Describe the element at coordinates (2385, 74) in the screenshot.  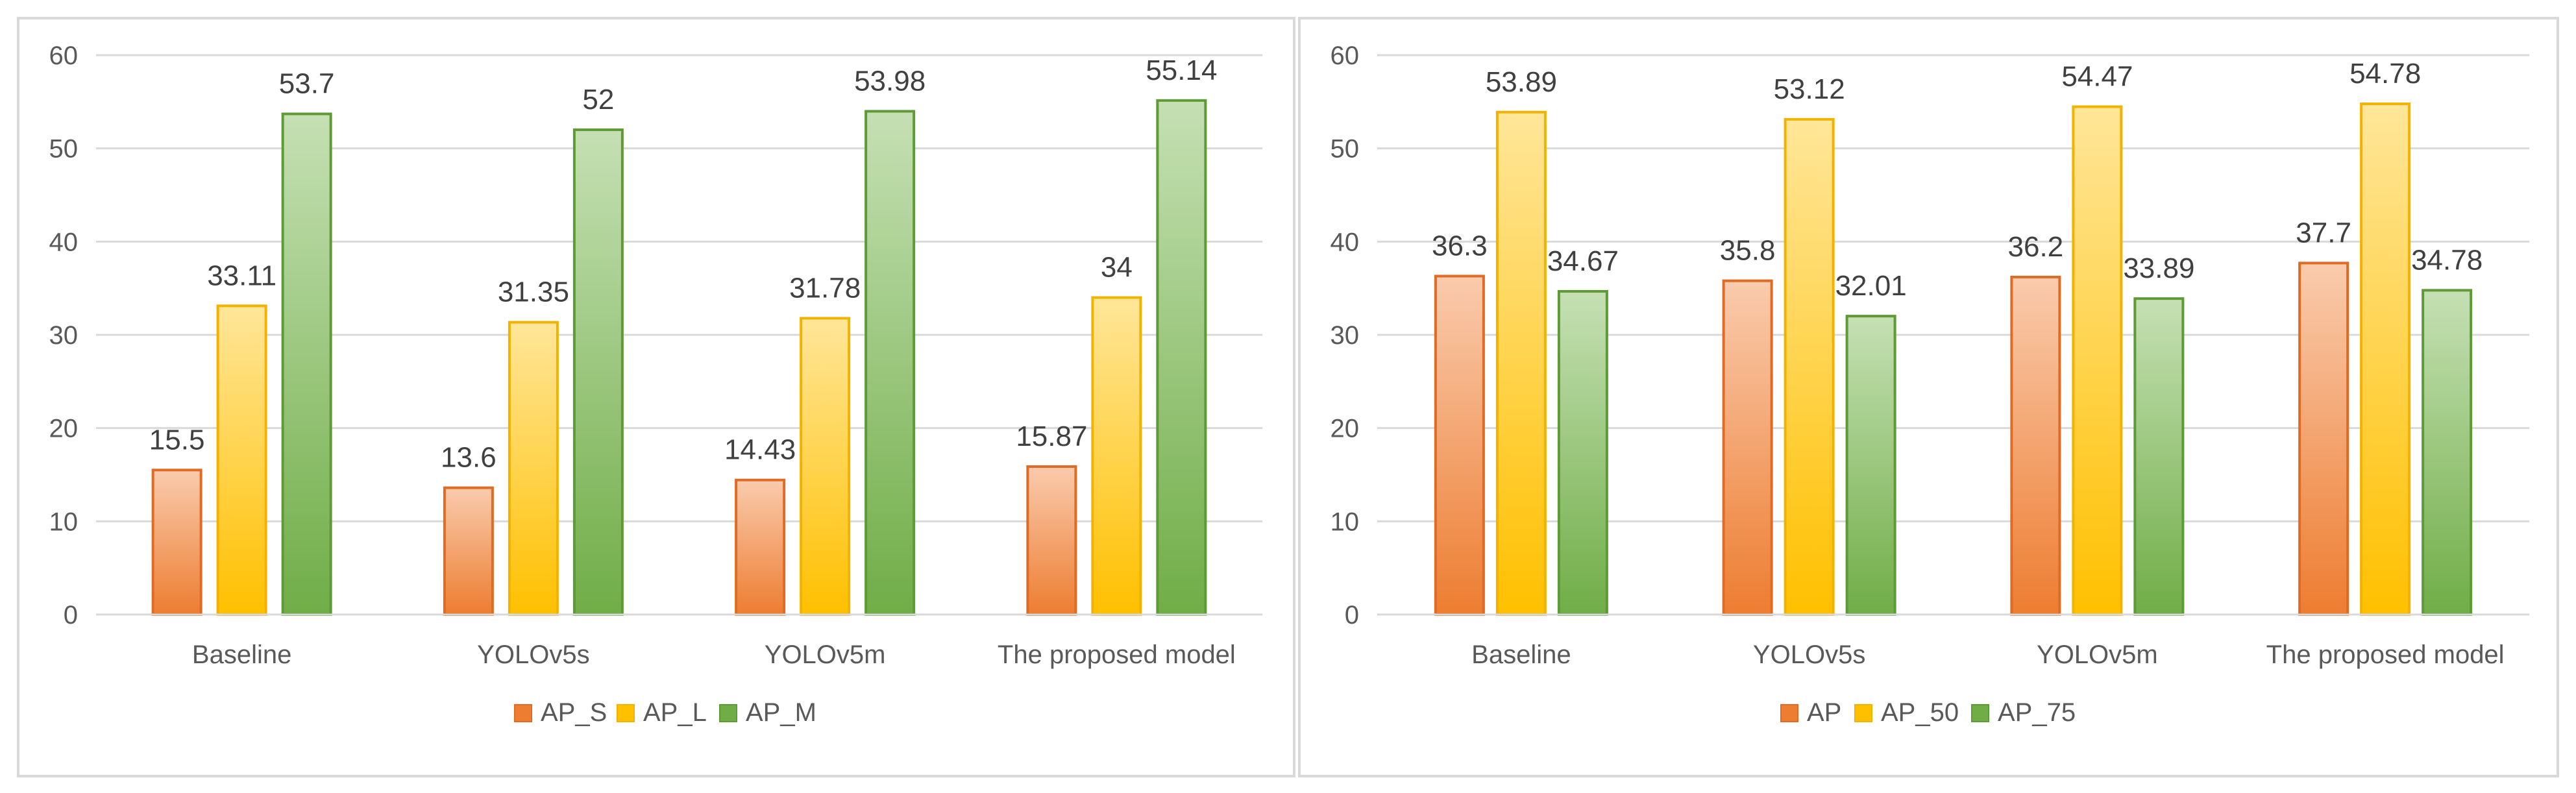
I see `data-label: 54.78` at that location.